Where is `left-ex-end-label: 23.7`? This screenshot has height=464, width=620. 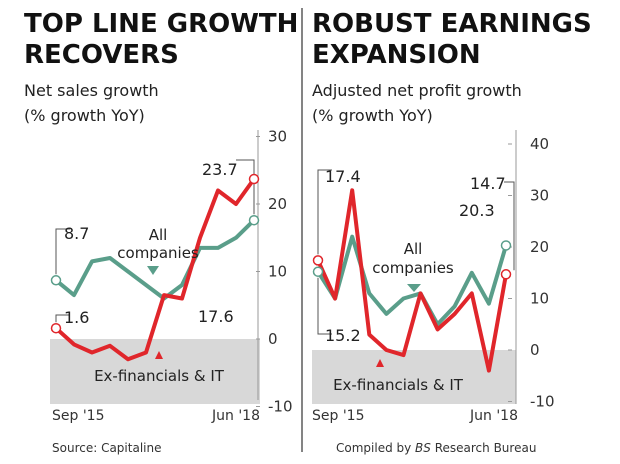 left-ex-end-label: 23.7 is located at coordinates (220, 169).